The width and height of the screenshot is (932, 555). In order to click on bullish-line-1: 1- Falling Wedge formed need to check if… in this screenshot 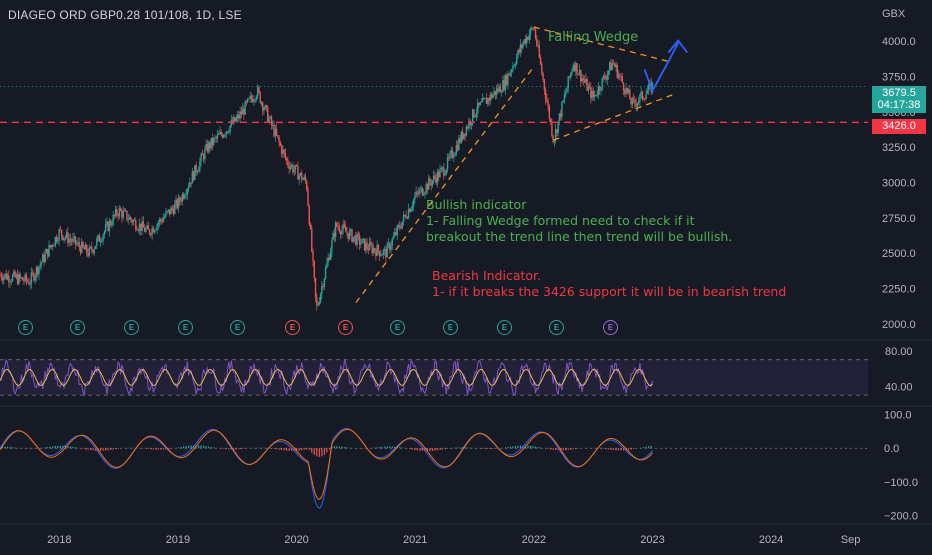, I will do `click(560, 221)`.